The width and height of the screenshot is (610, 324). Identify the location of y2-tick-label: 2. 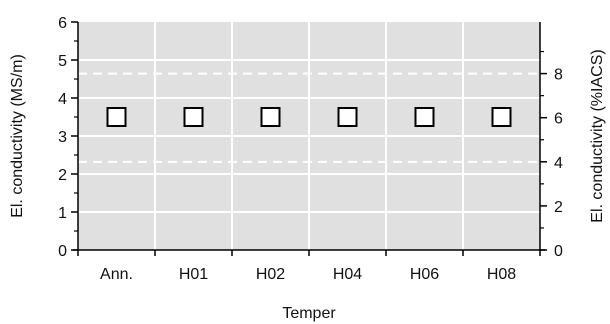
(558, 207).